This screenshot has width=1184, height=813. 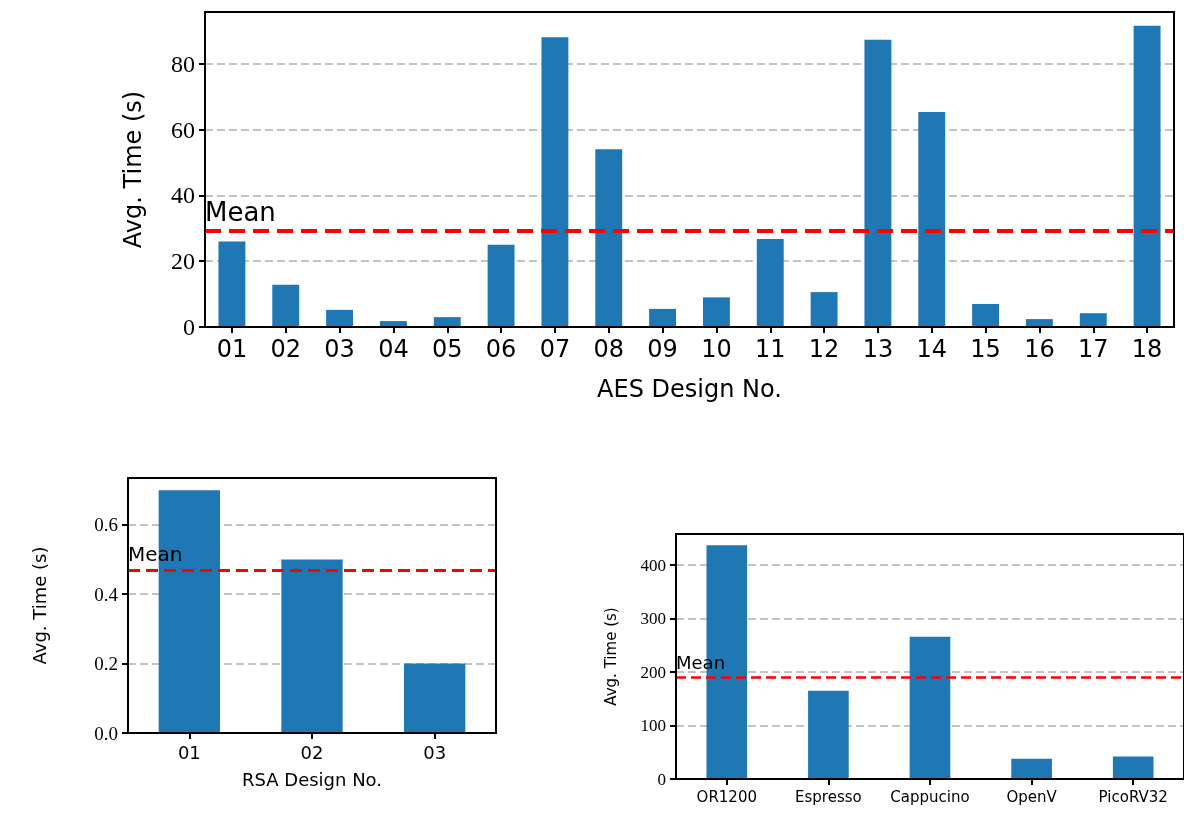 I want to click on y-tick-label: 400, so click(x=653, y=565).